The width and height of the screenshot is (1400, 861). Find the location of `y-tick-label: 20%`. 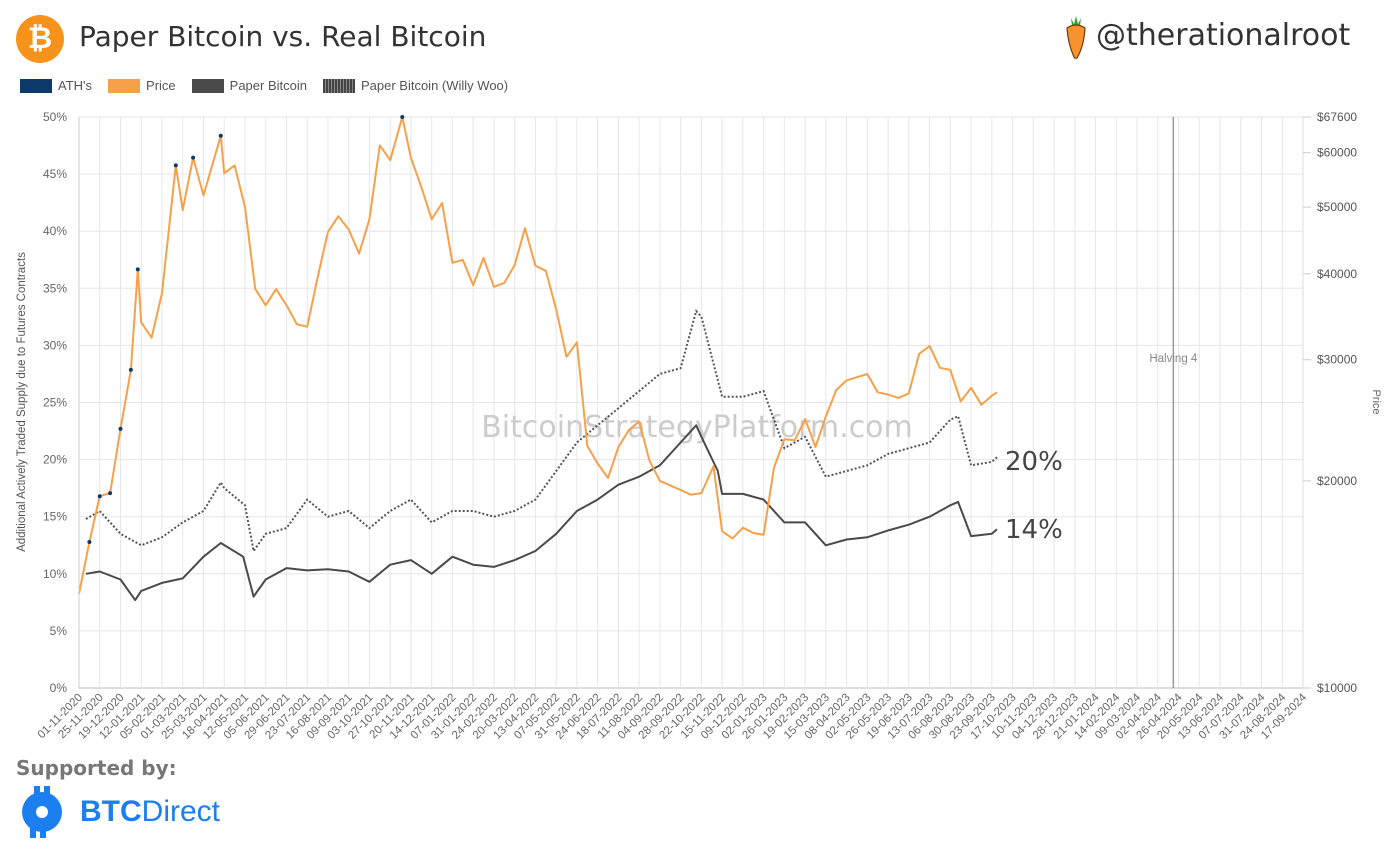

y-tick-label: 20% is located at coordinates (55, 460).